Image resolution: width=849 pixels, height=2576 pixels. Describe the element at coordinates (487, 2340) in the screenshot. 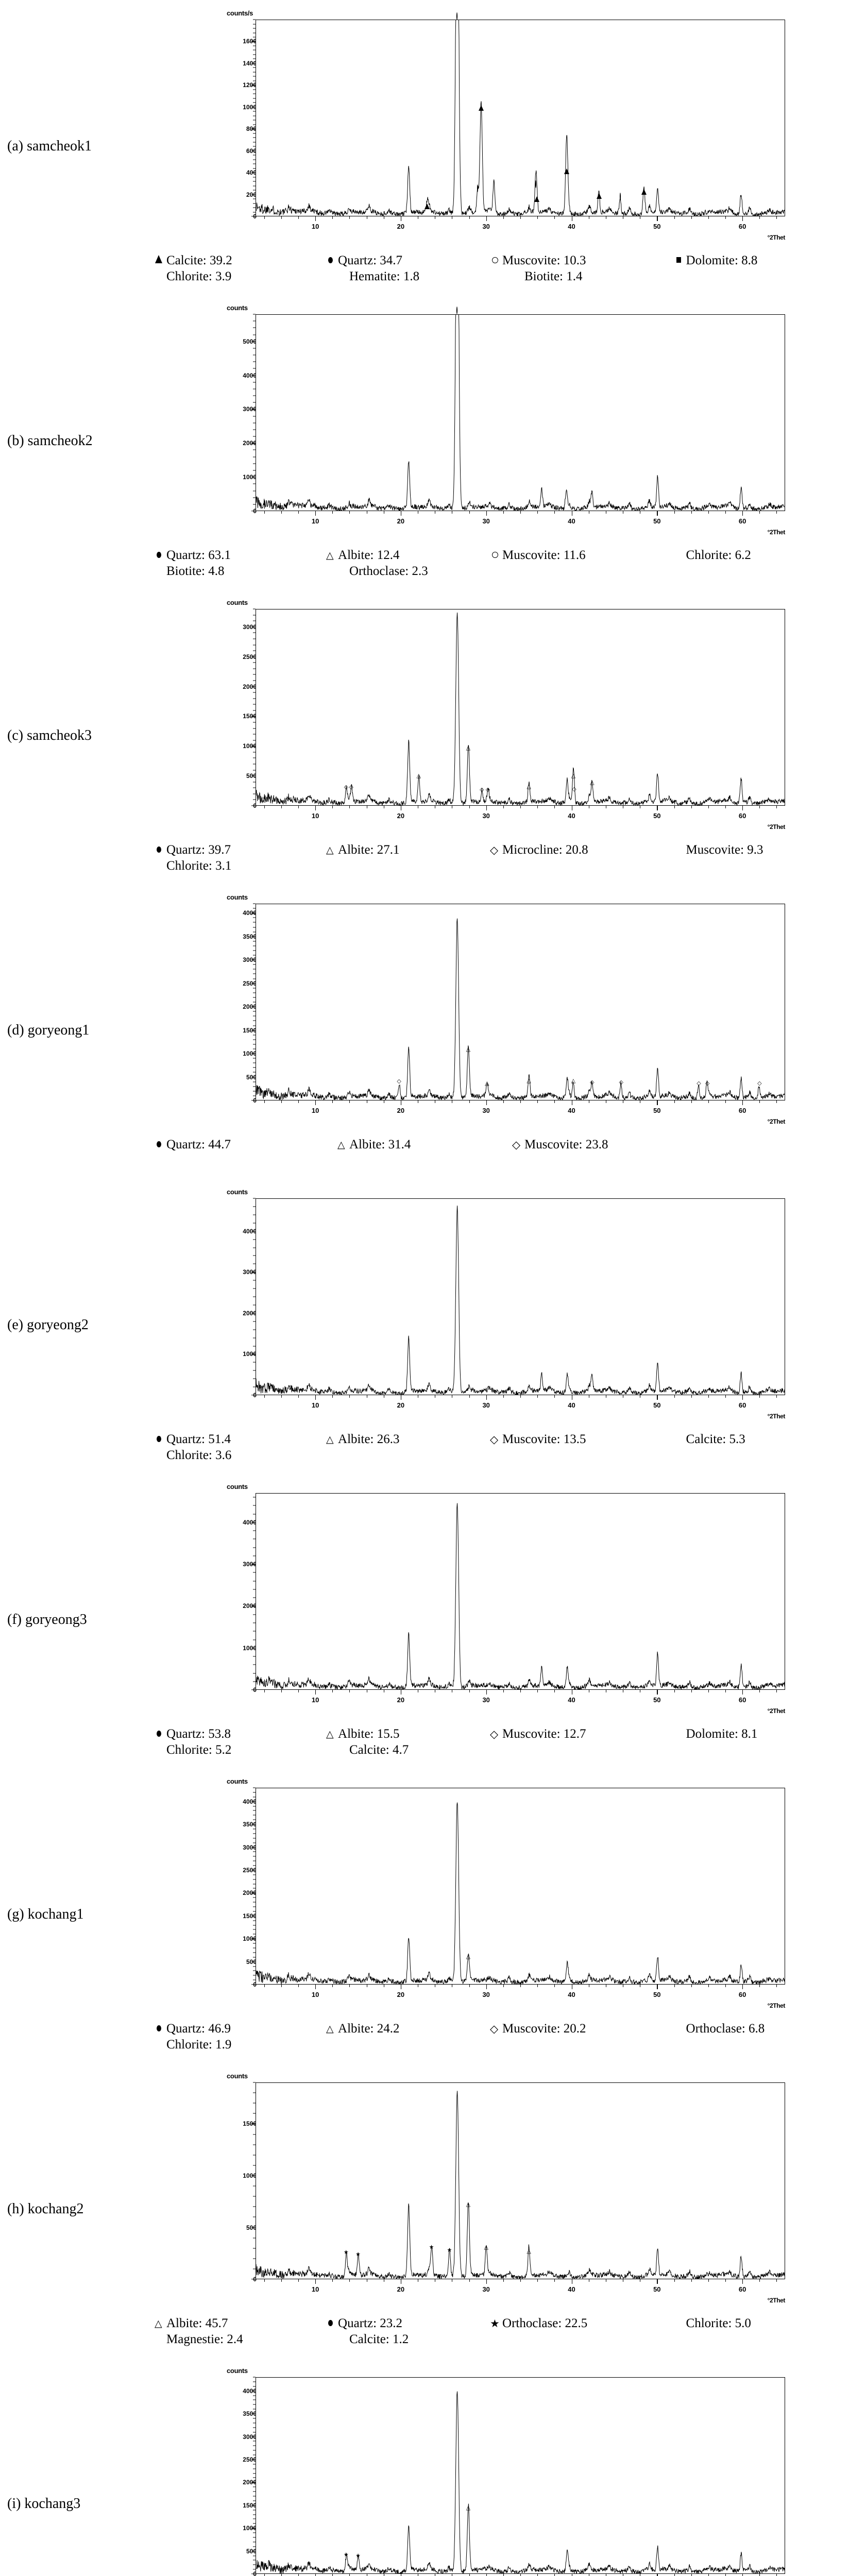

I see `legend-row: Magnestie: 2.4 Calcite: 1.2` at that location.